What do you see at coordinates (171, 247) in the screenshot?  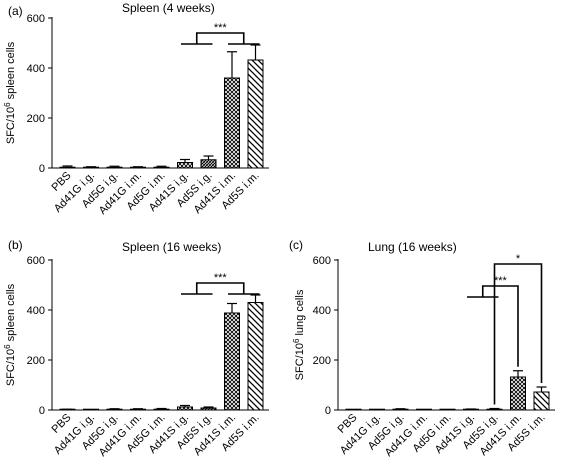 I see `chart-title: Spleen (16 weeks)` at bounding box center [171, 247].